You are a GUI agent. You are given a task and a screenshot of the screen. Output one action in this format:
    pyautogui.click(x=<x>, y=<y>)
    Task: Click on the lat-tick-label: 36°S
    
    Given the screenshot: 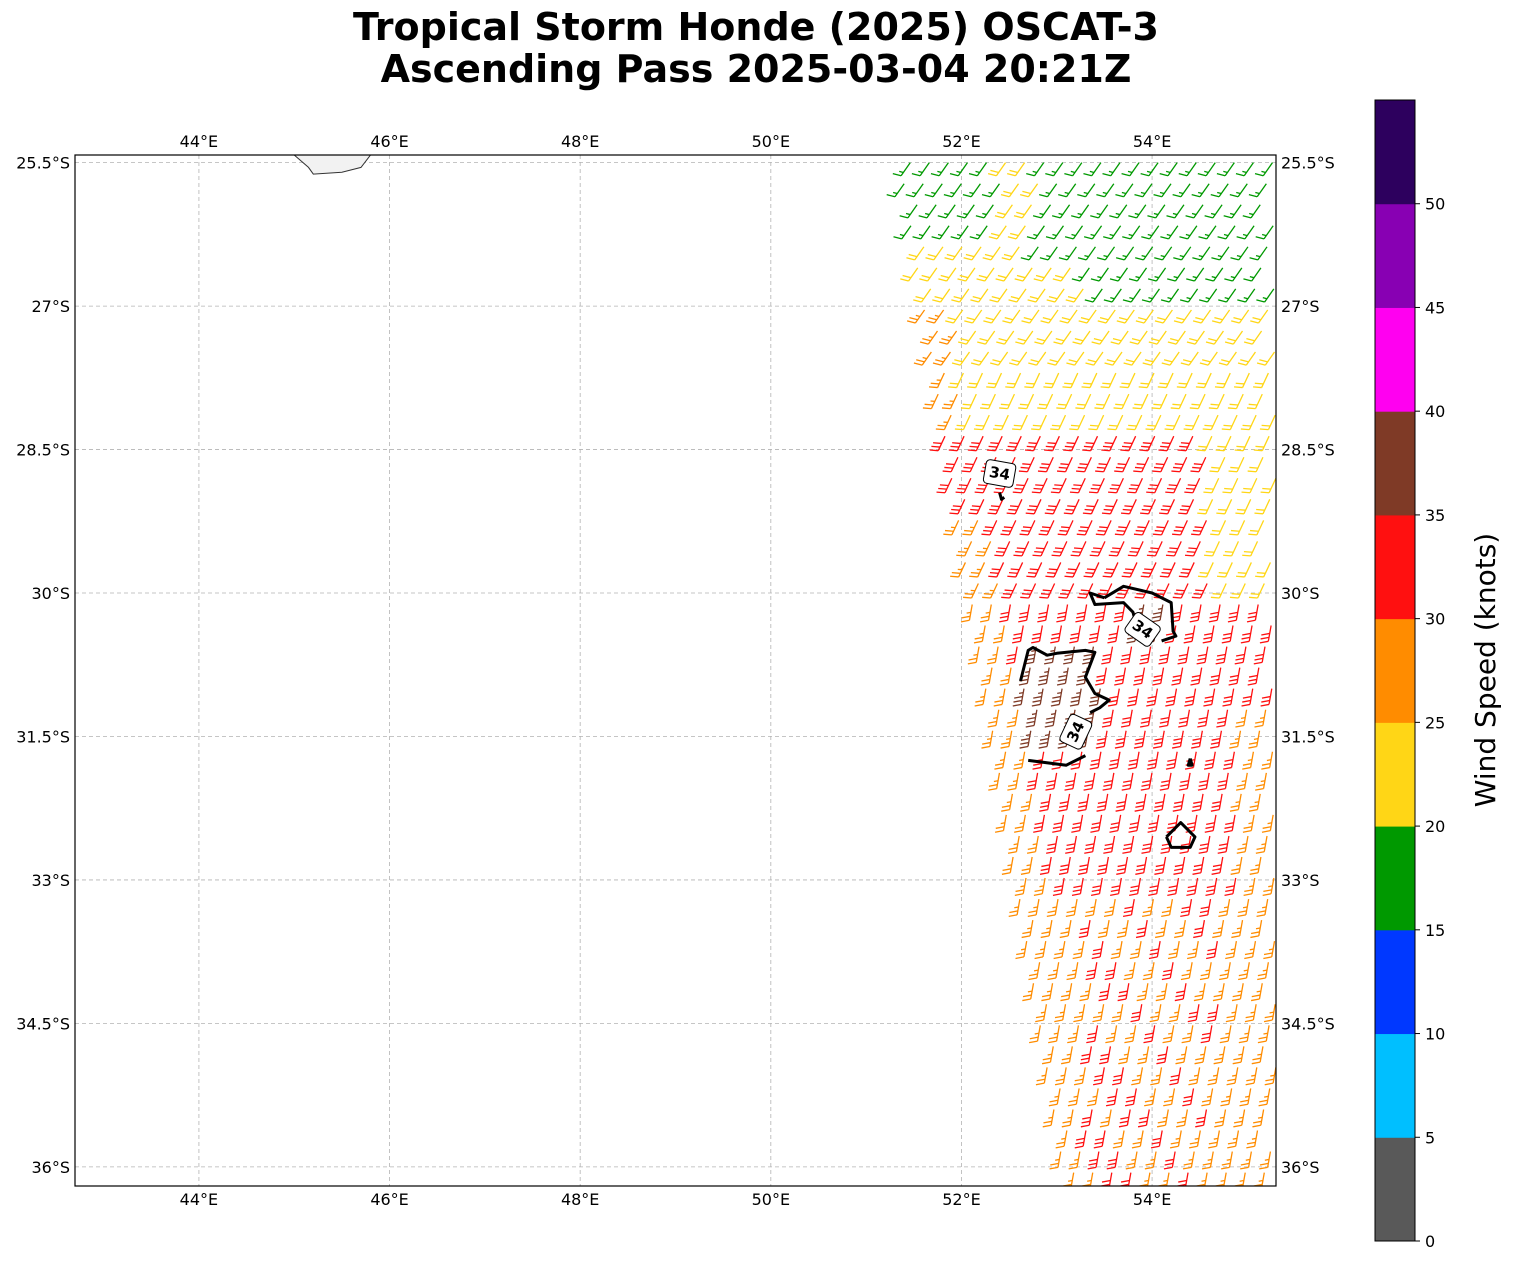 What is the action you would take?
    pyautogui.click(x=1300, y=1167)
    